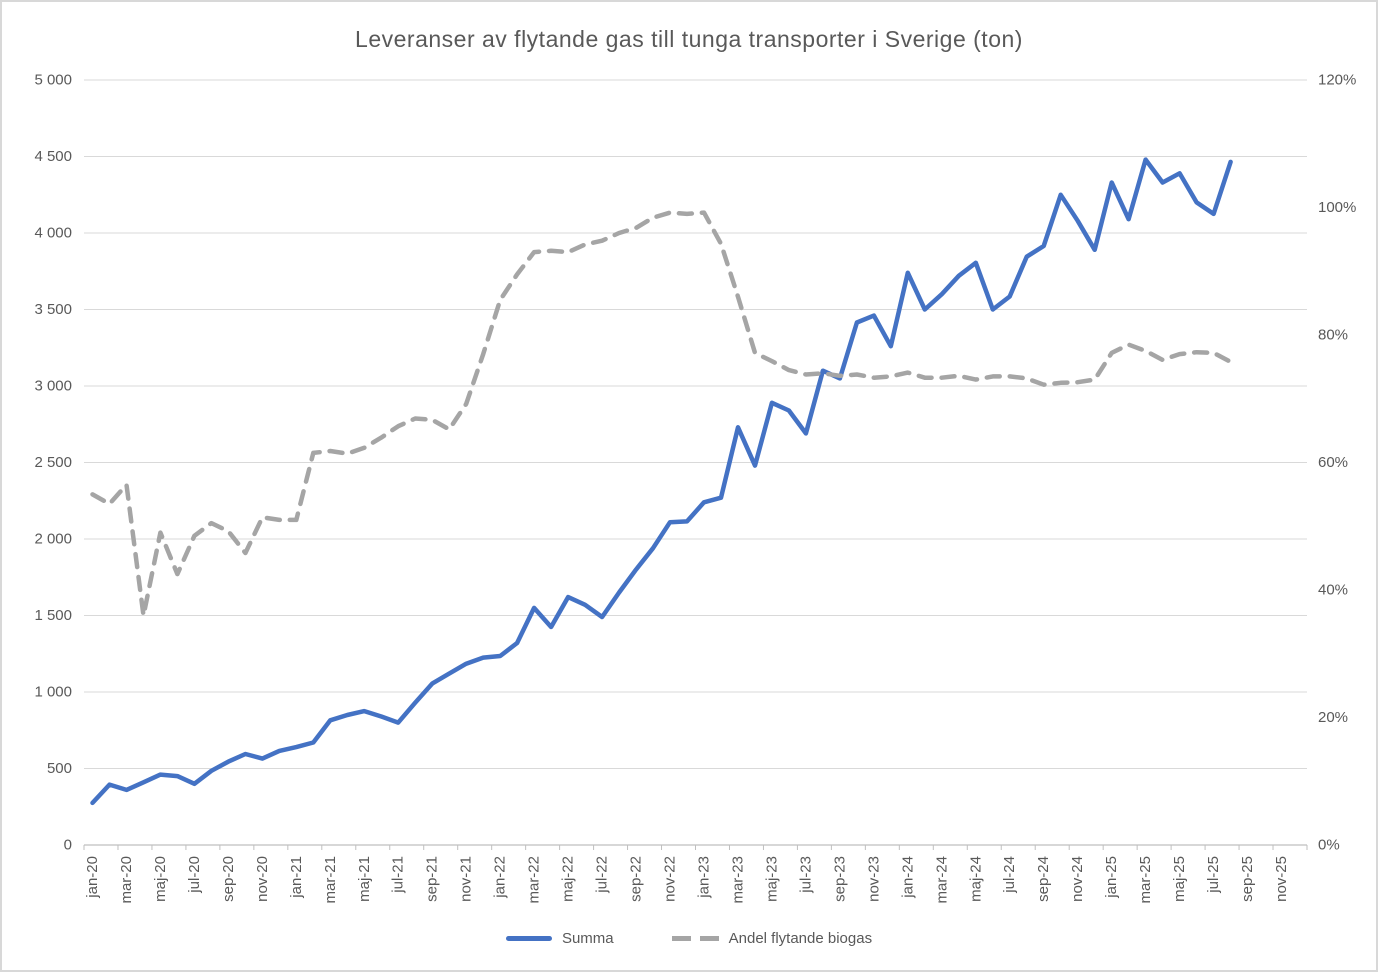 This screenshot has height=972, width=1378. Describe the element at coordinates (68, 845) in the screenshot. I see `y-left-tick-label: 0` at that location.